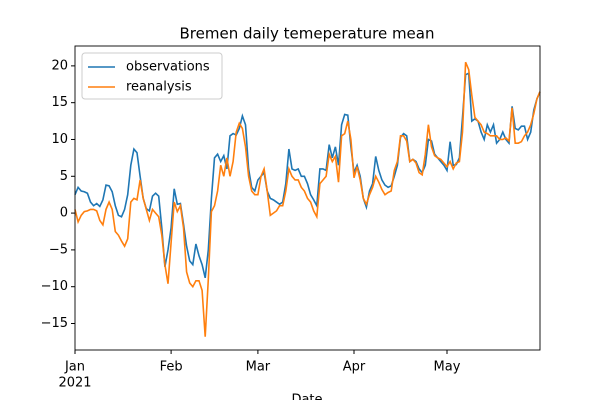 The height and width of the screenshot is (404, 600). I want to click on x-tick-label: Mar, so click(258, 367).